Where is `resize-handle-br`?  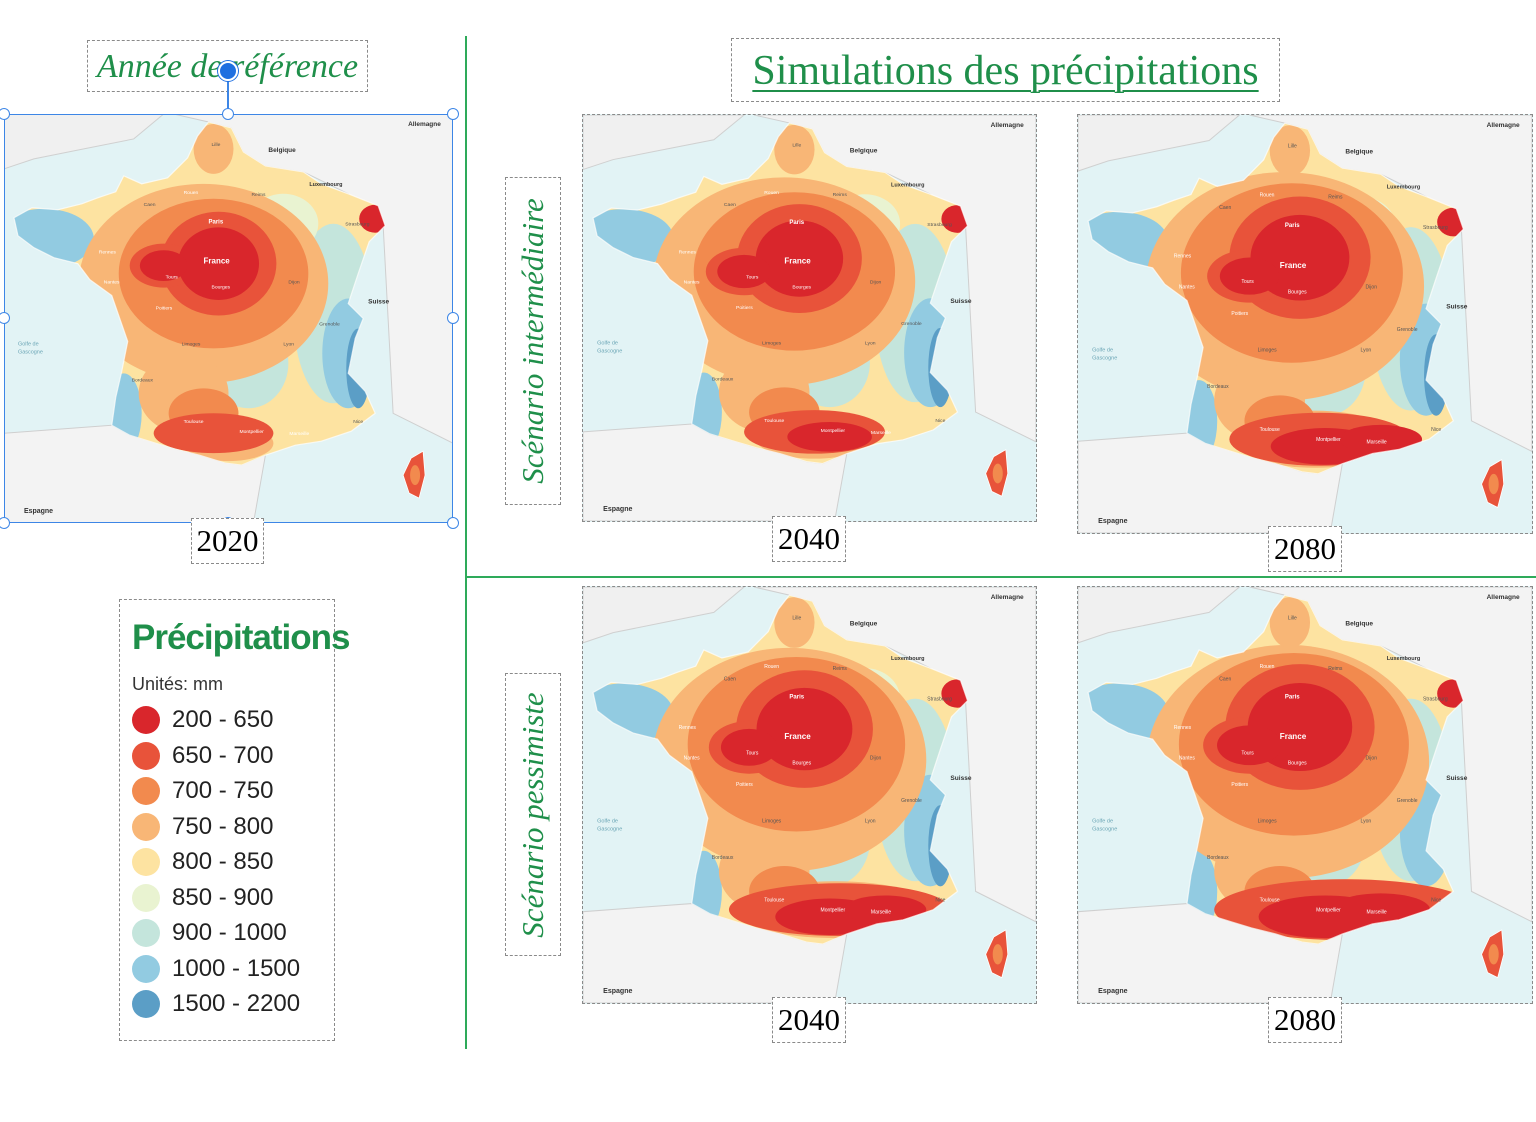
resize-handle-br is located at coordinates (453, 523).